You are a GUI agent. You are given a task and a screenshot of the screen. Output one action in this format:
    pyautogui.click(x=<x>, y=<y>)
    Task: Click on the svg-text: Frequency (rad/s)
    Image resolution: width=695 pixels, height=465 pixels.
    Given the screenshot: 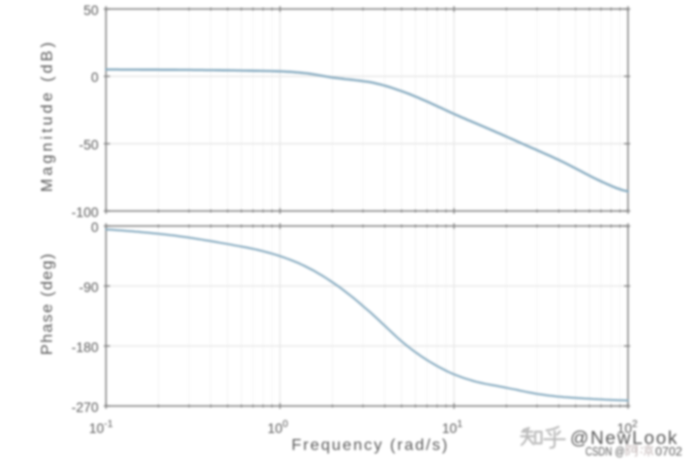 What is the action you would take?
    pyautogui.click(x=371, y=445)
    